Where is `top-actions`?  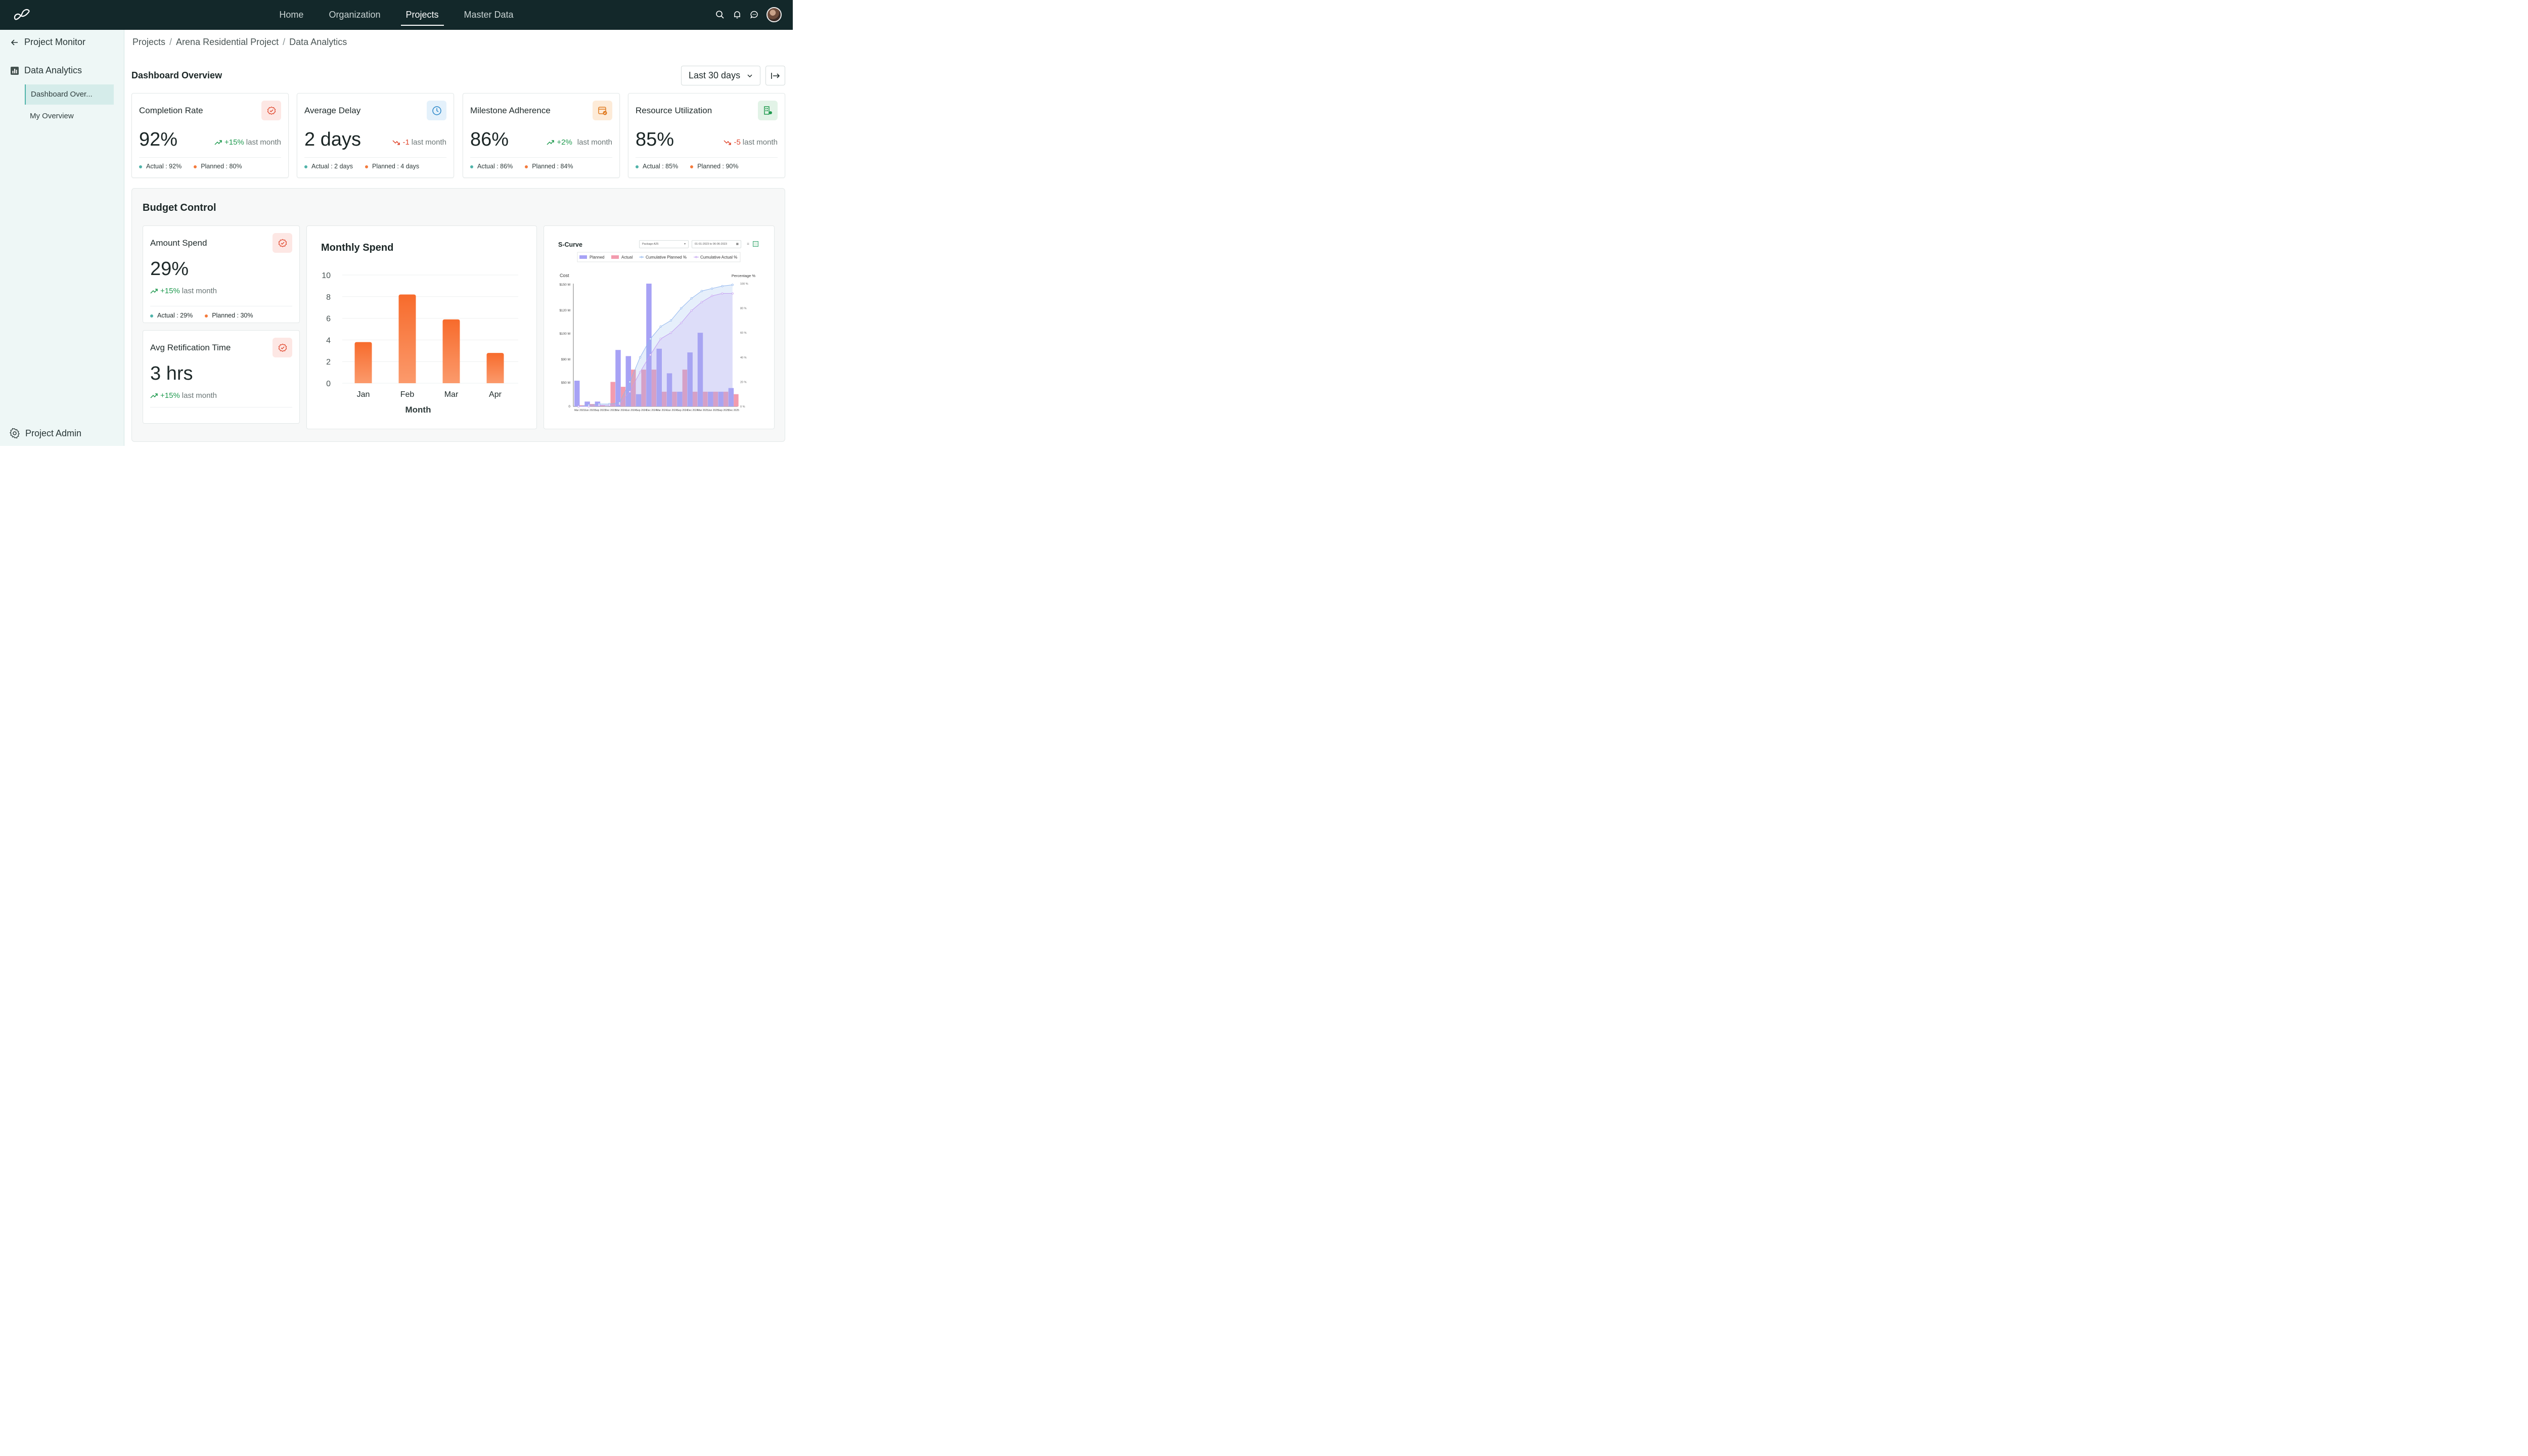 top-actions is located at coordinates (749, 14).